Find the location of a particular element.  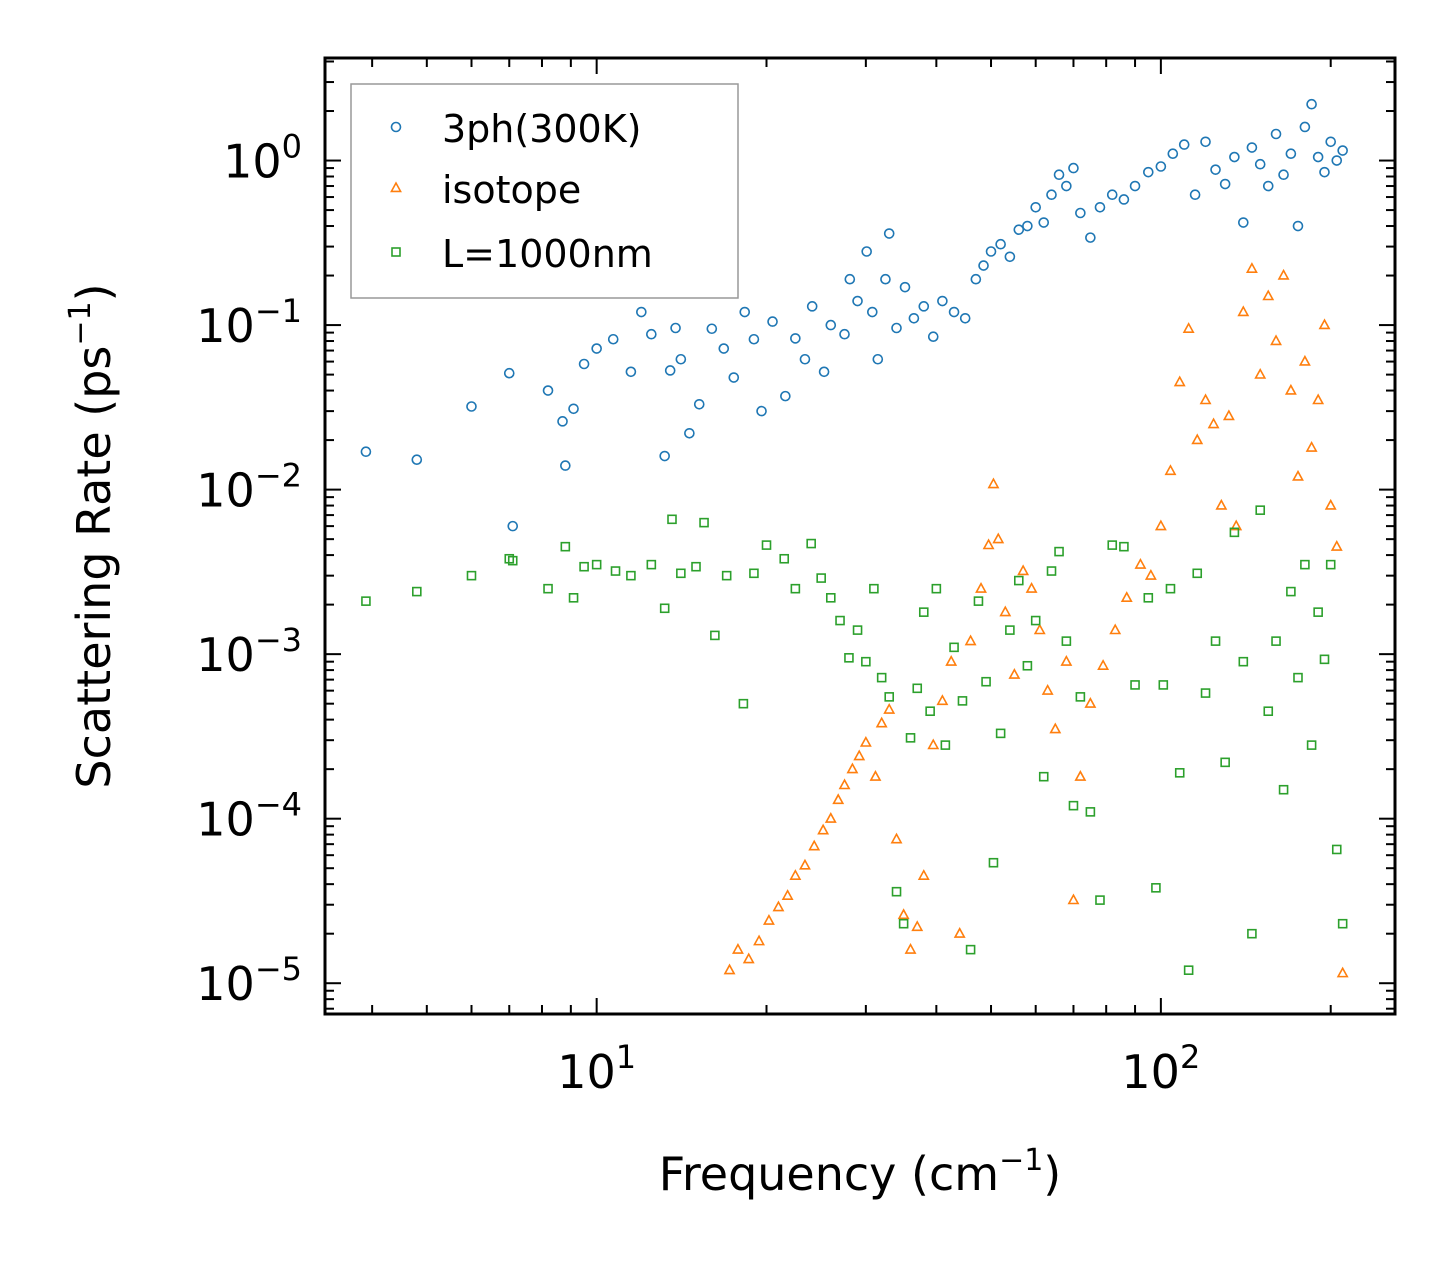

y-tick-label: 10⁻³ is located at coordinates (249, 651).